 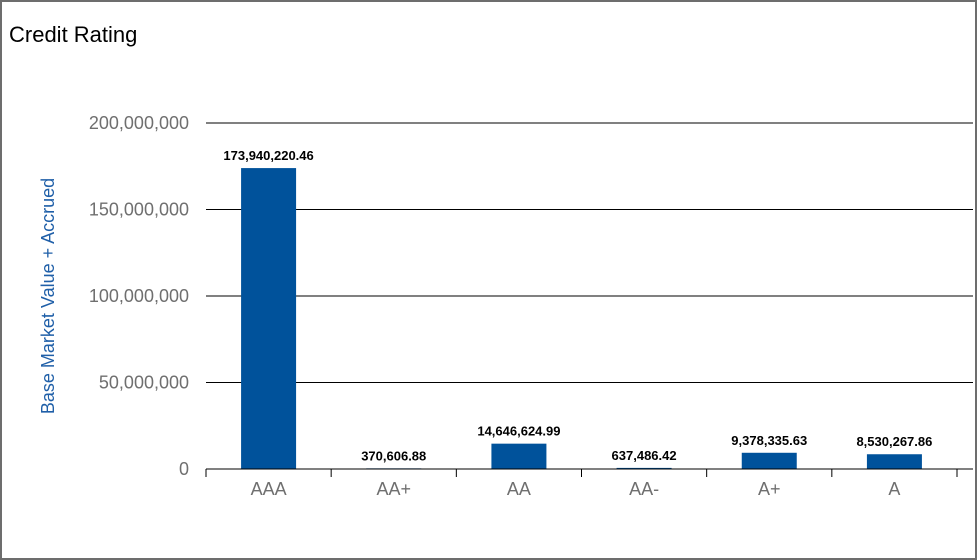 I want to click on y-tick-label: 100,000,000, so click(x=139, y=296).